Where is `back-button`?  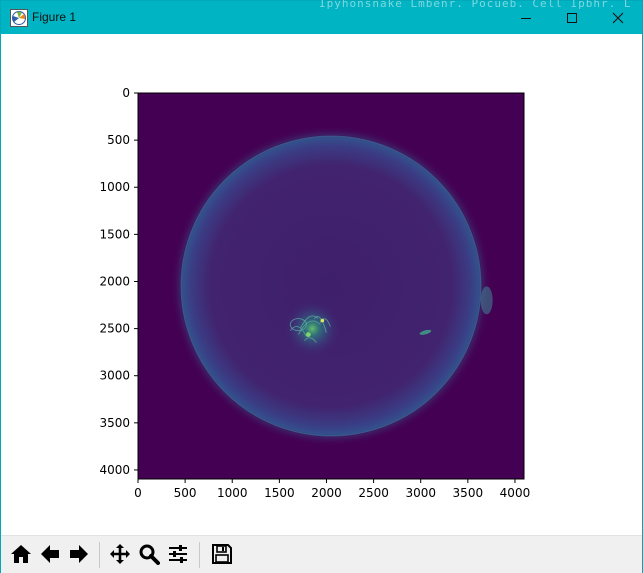 back-button is located at coordinates (50, 554).